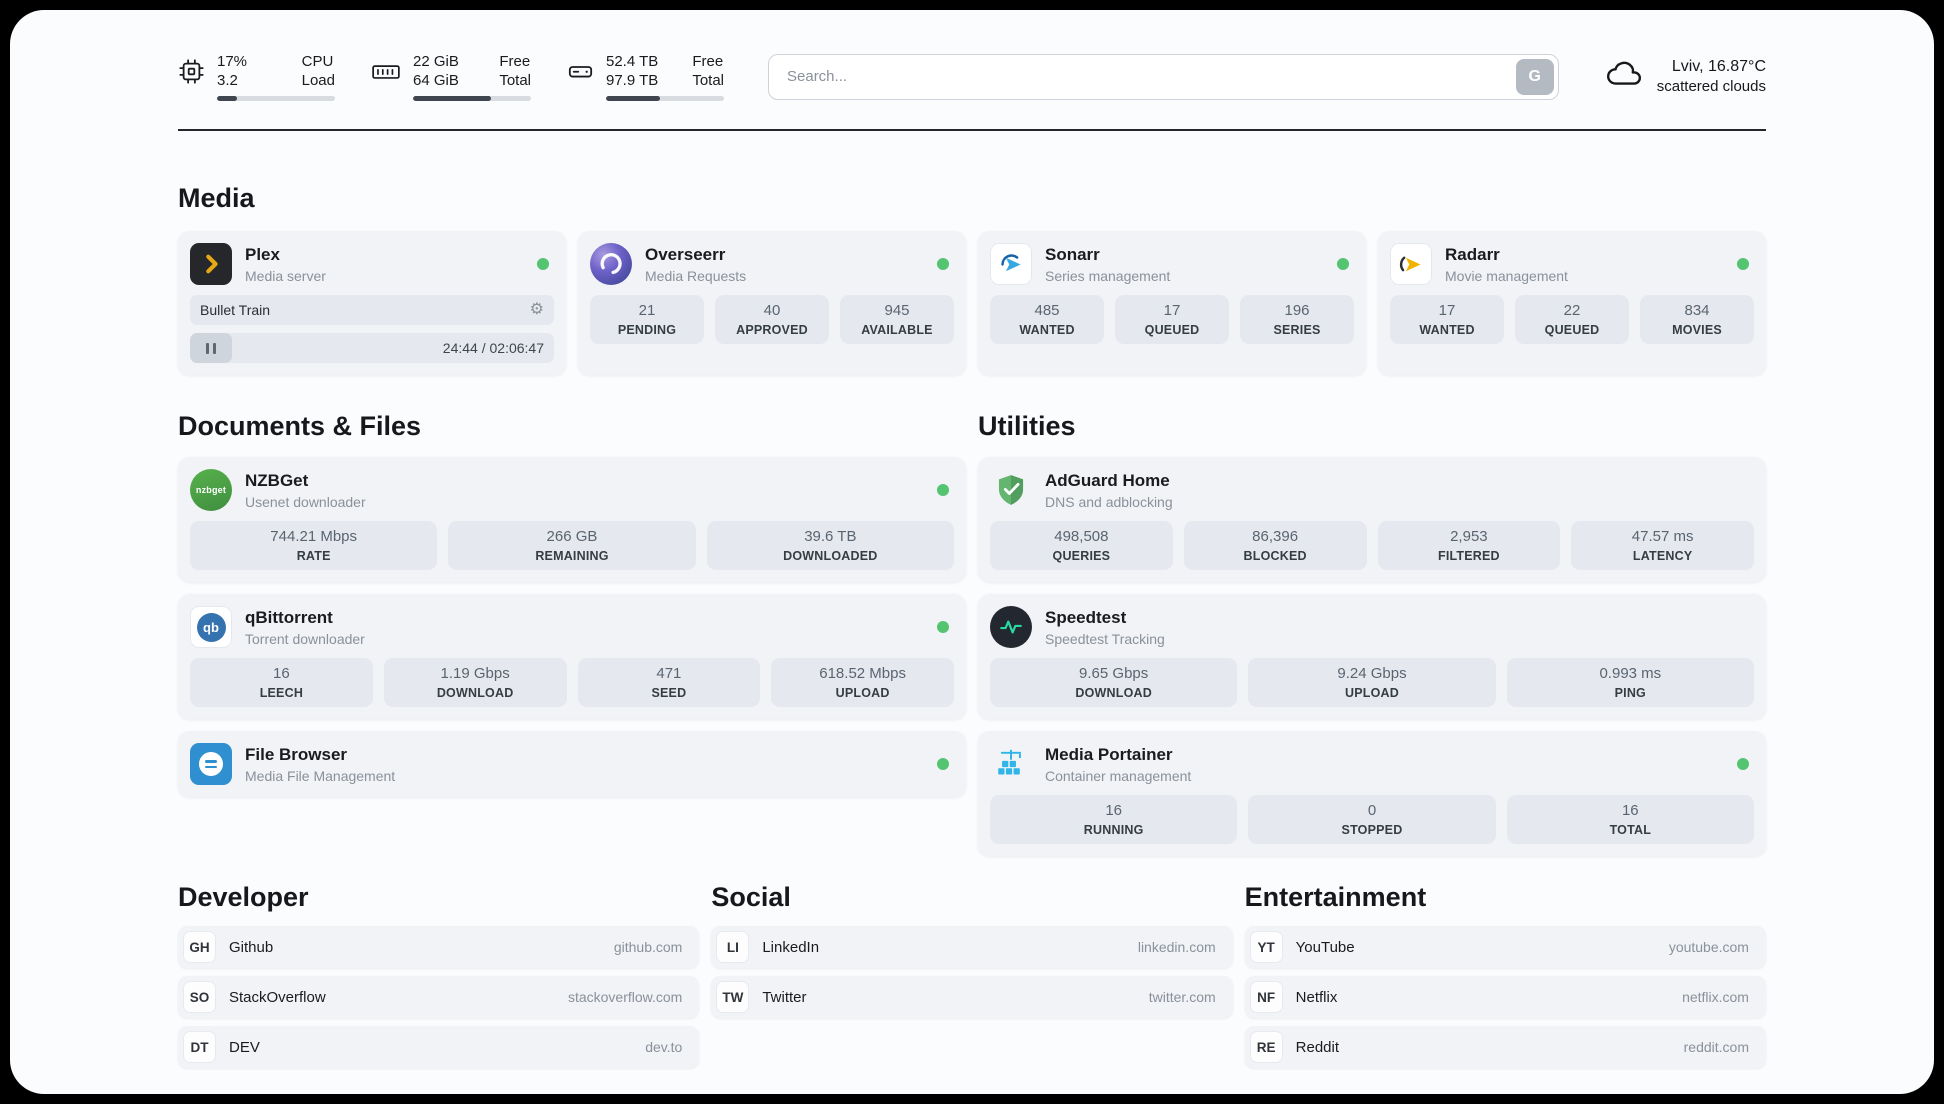  Describe the element at coordinates (199, 1047) in the screenshot. I see `dev-badge: DT` at that location.